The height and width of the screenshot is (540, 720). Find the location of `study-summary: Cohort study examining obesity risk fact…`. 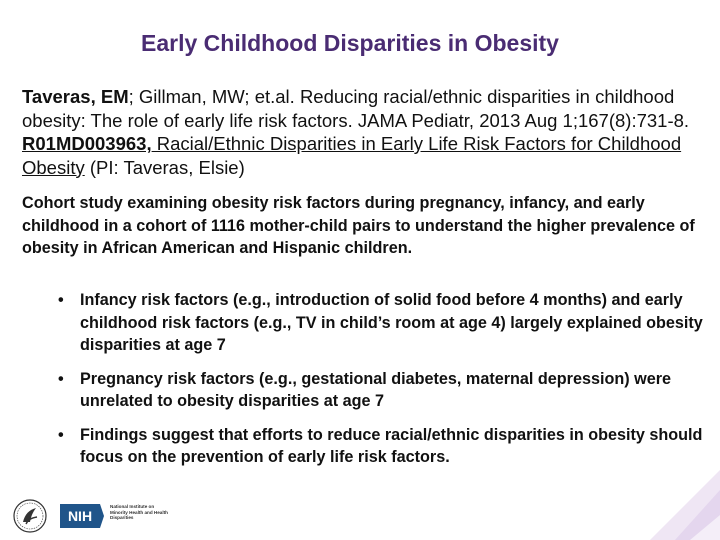

study-summary: Cohort study examining obesity risk fact… is located at coordinates (358, 225).